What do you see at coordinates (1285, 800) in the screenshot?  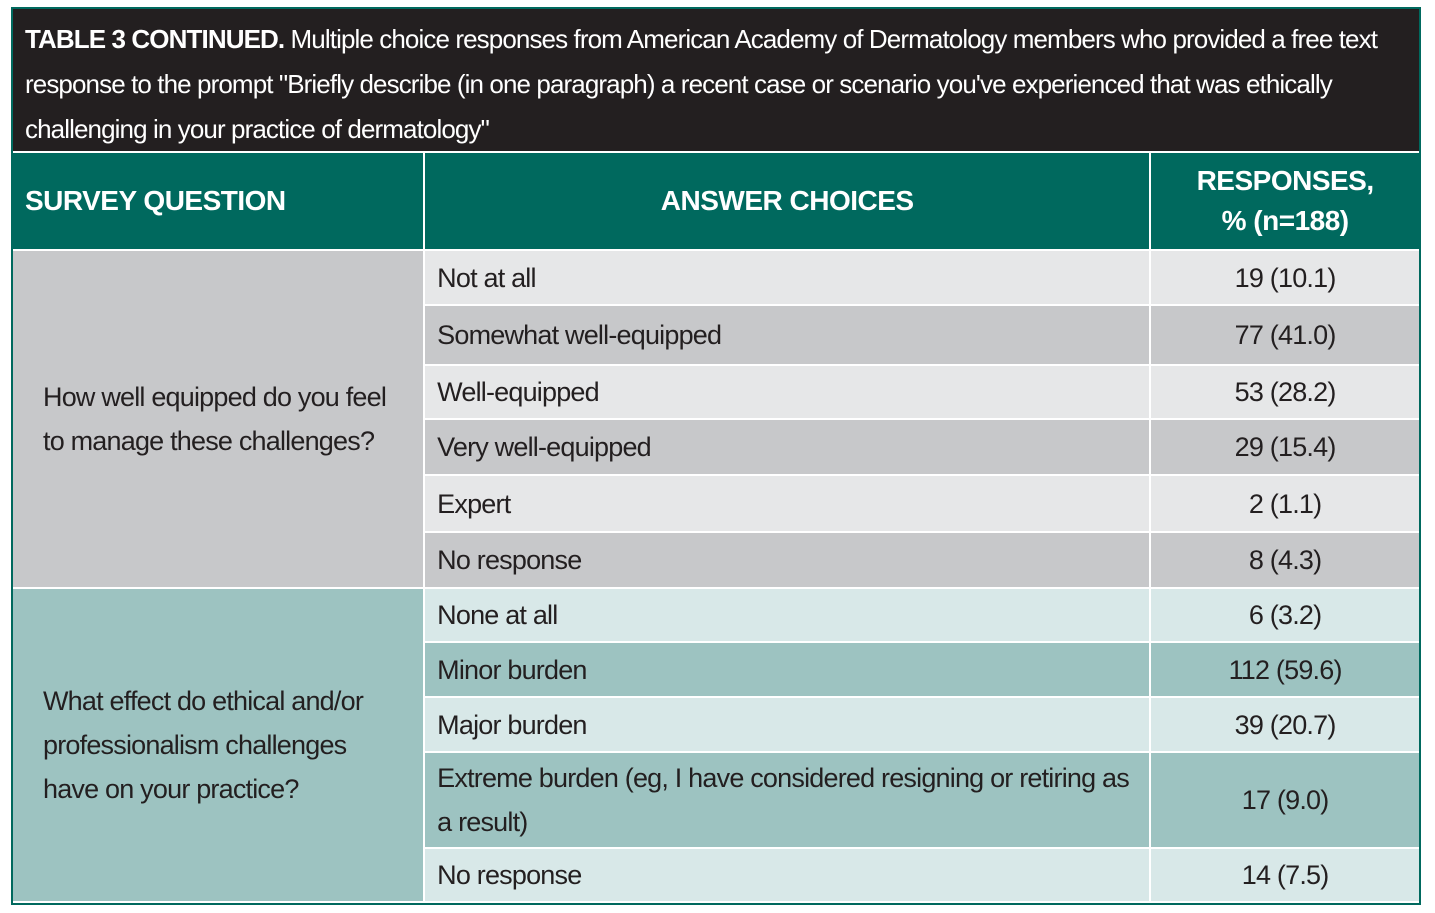 I see `response-cell: 17 (9.0)` at bounding box center [1285, 800].